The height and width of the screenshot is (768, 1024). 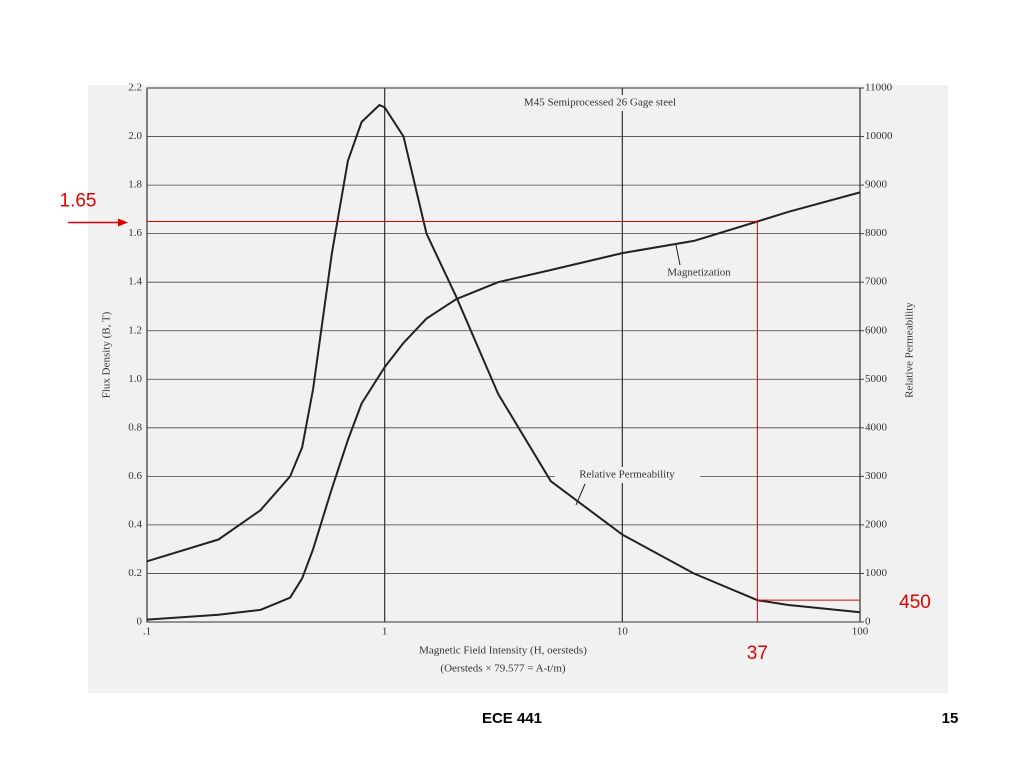 I want to click on x-tick-label: 1, so click(x=385, y=632).